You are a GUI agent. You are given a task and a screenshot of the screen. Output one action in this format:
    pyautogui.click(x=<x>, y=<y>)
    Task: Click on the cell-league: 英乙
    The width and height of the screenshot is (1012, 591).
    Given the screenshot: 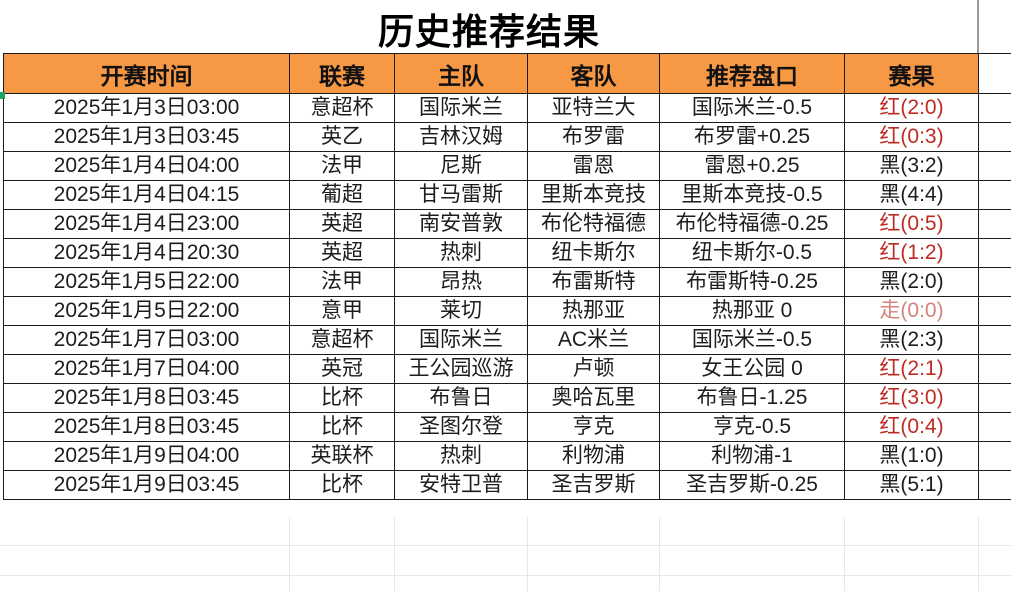 What is the action you would take?
    pyautogui.click(x=342, y=137)
    